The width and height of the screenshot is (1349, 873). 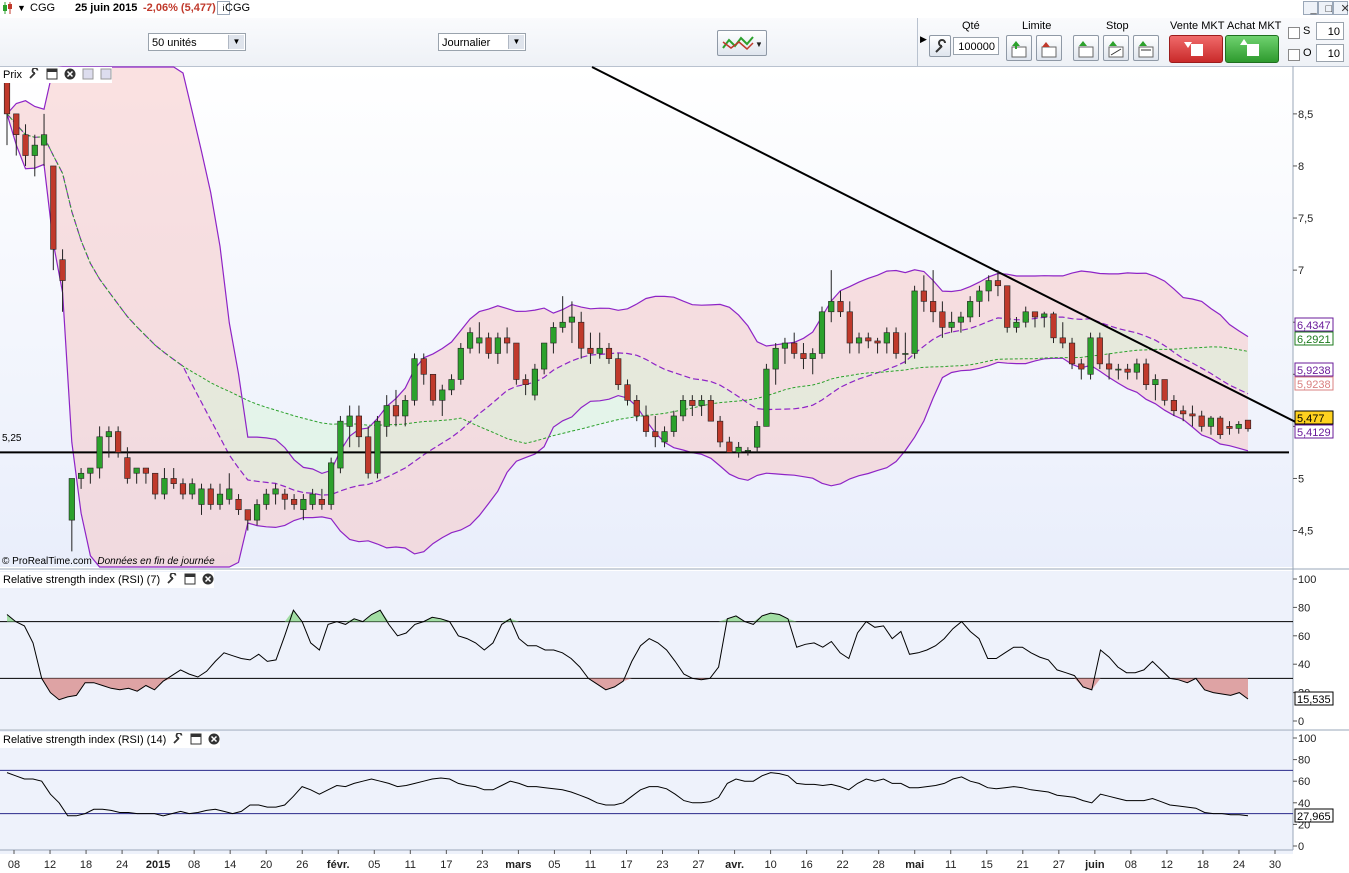 I want to click on buy-mkt-button, so click(x=1252, y=49).